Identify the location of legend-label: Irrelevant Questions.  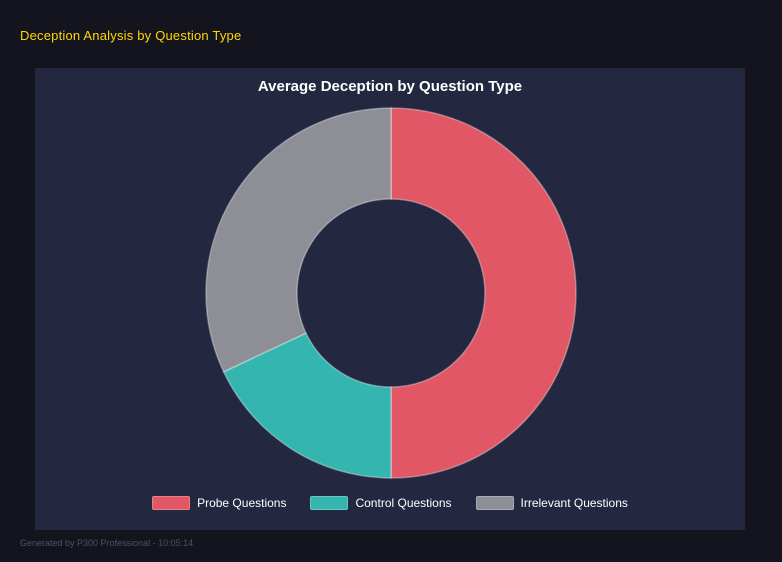
(574, 503).